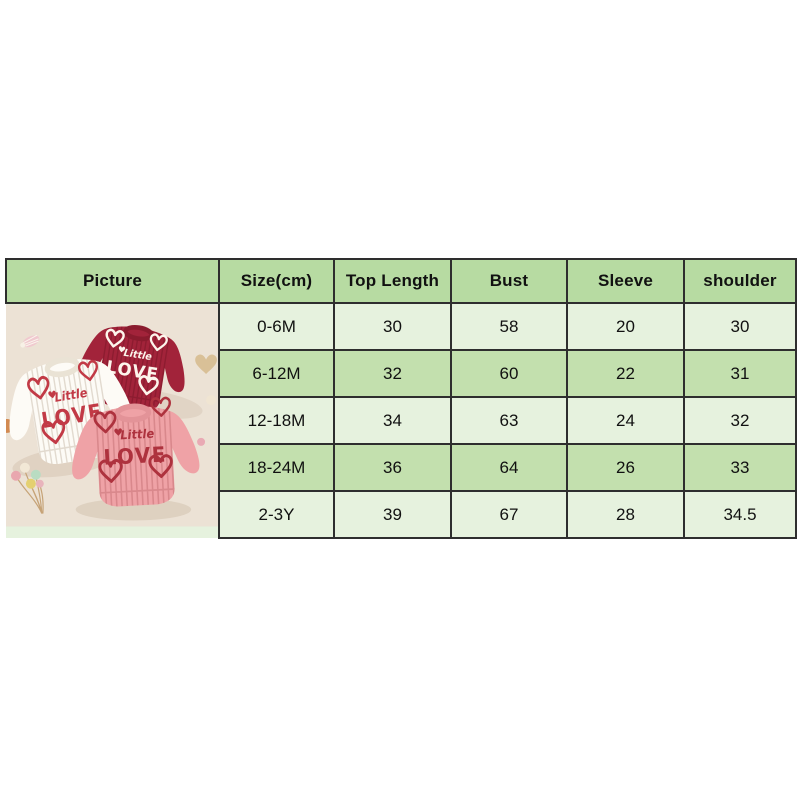 This screenshot has height=800, width=800. I want to click on cell-size: 18-24M, so click(276, 467).